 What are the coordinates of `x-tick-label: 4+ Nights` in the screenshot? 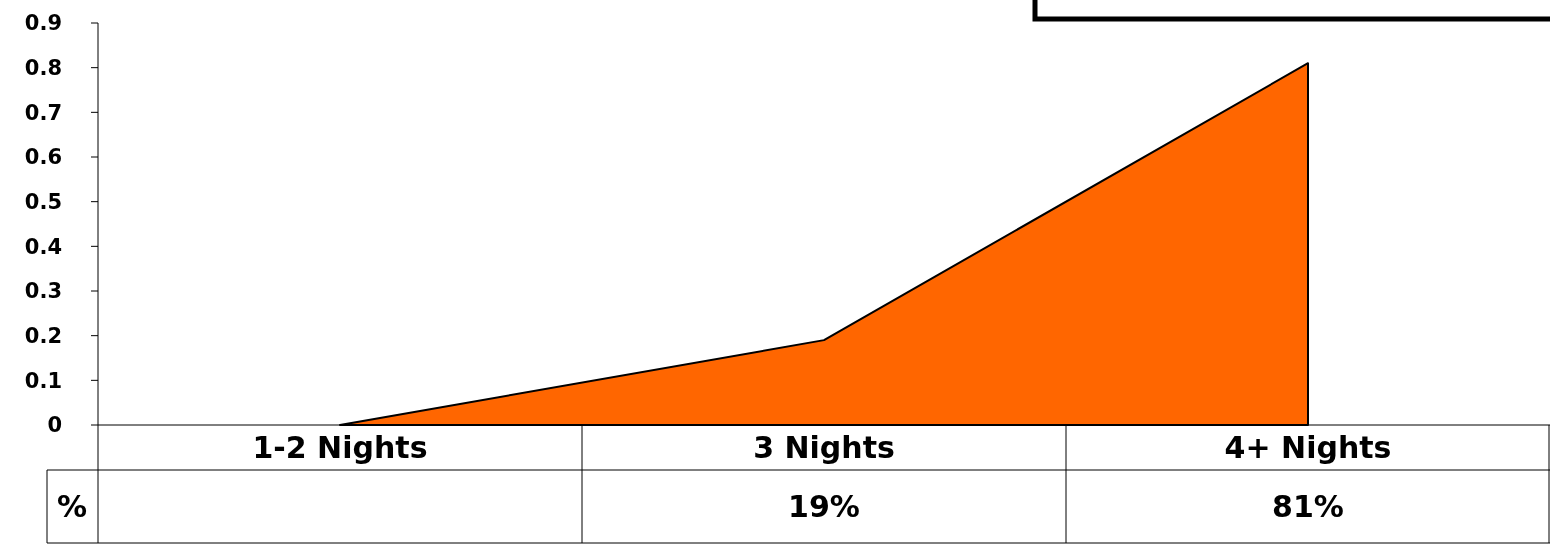 It's located at (1308, 447).